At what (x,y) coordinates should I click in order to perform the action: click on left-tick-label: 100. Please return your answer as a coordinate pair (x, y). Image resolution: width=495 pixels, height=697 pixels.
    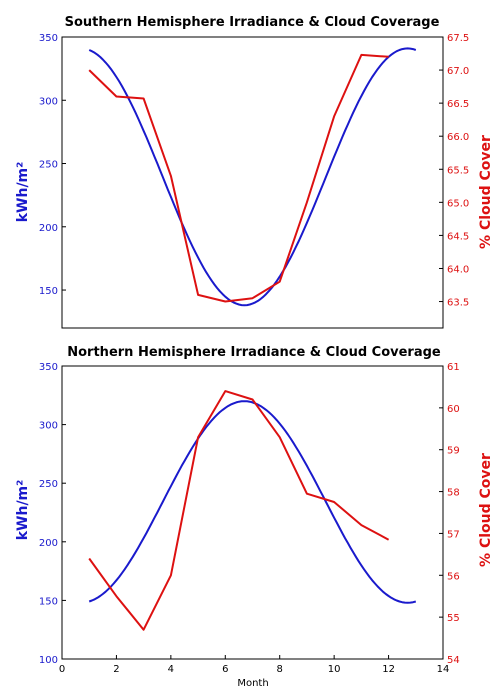
    Looking at the image, I should click on (48, 660).